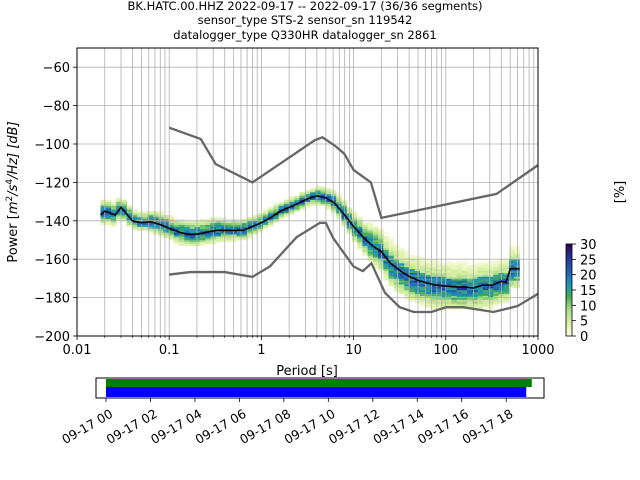 The width and height of the screenshot is (640, 480). I want to click on x-tick-label: 10, so click(353, 350).